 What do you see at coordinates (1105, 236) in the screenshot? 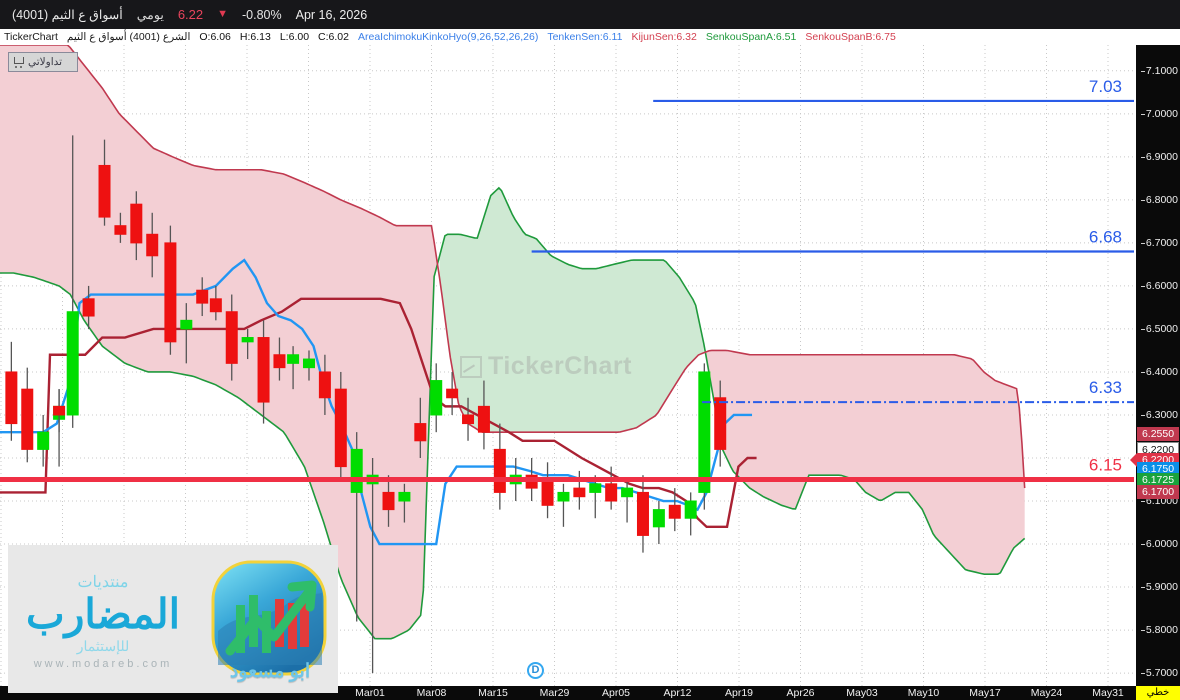
I see `price-line-label: 6.68` at bounding box center [1105, 236].